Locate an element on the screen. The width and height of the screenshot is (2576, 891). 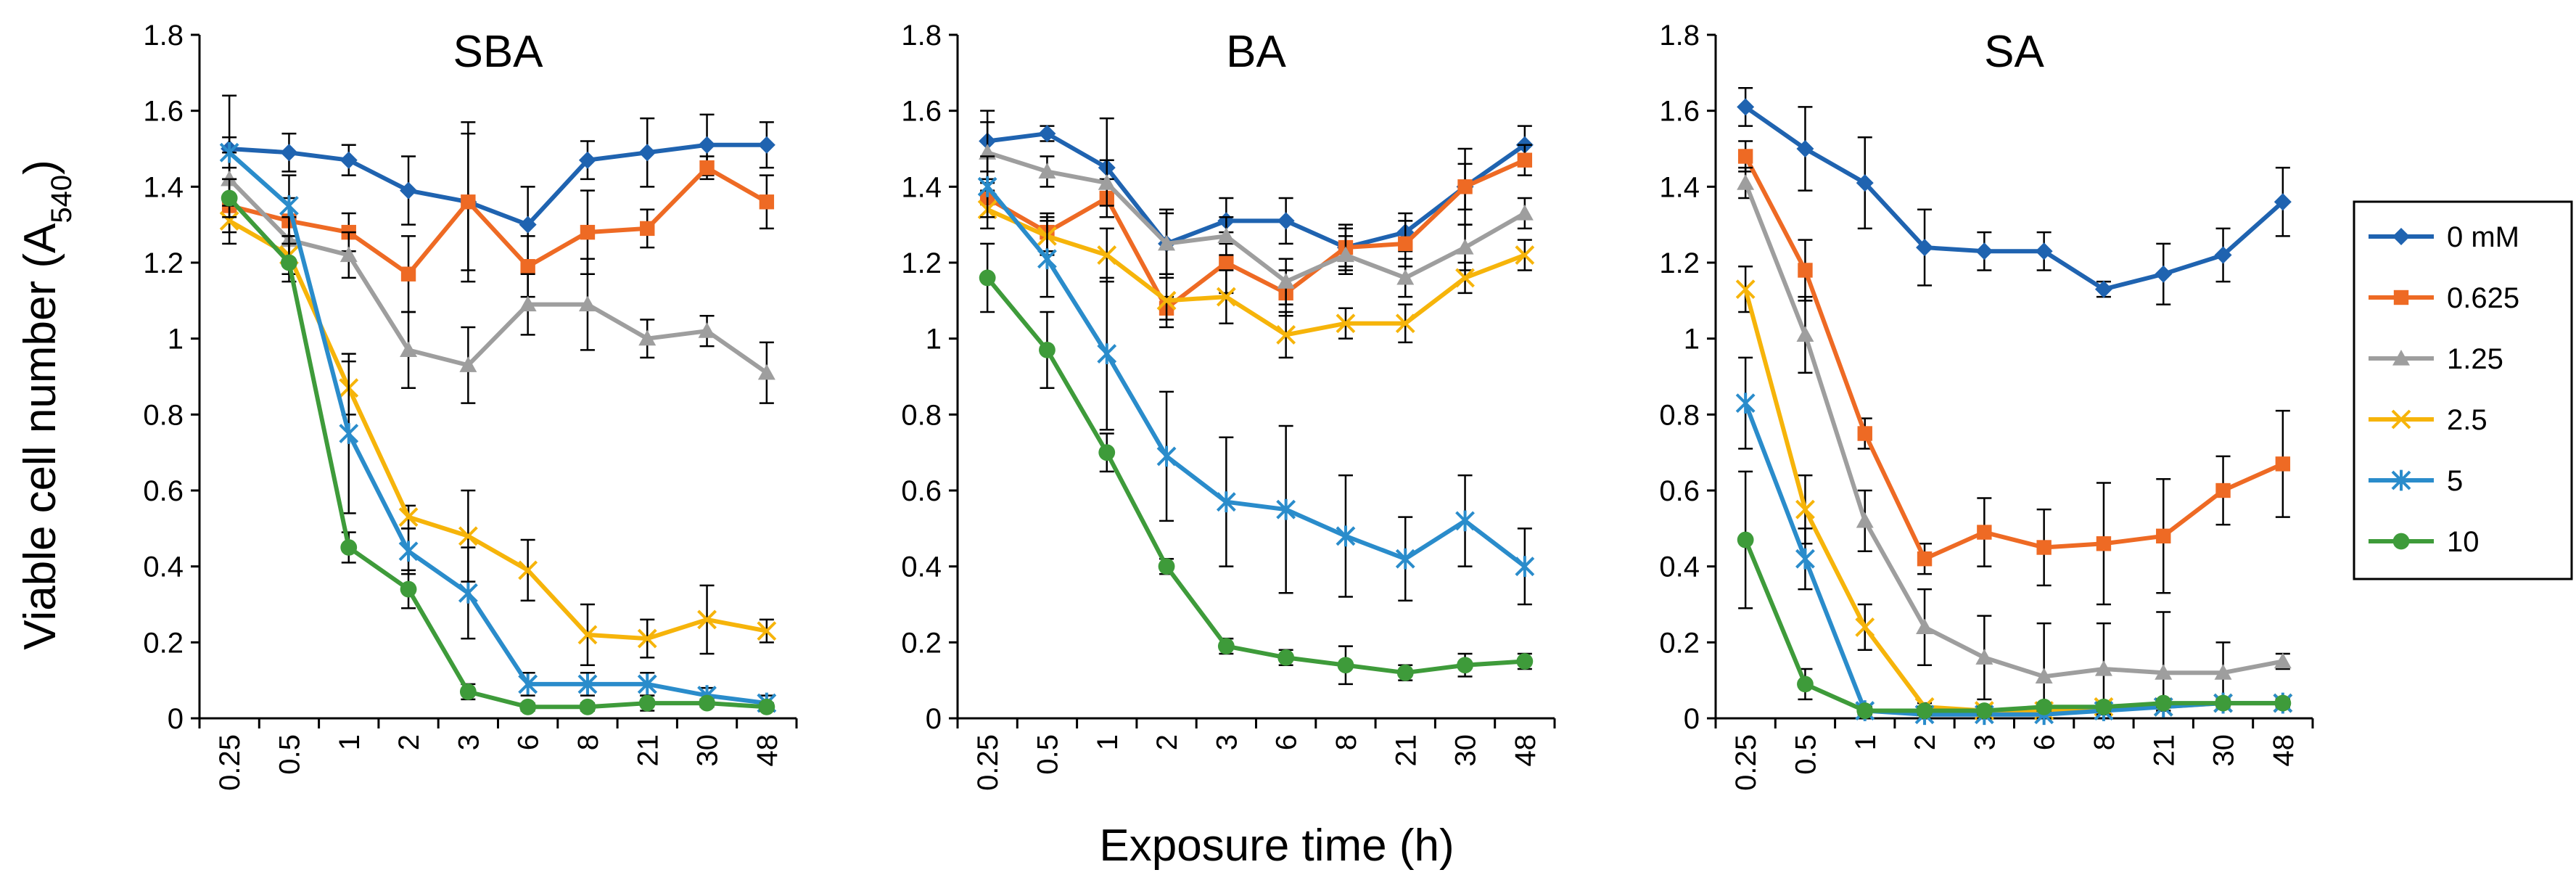
y-tick-label: 1 is located at coordinates (1692, 340).